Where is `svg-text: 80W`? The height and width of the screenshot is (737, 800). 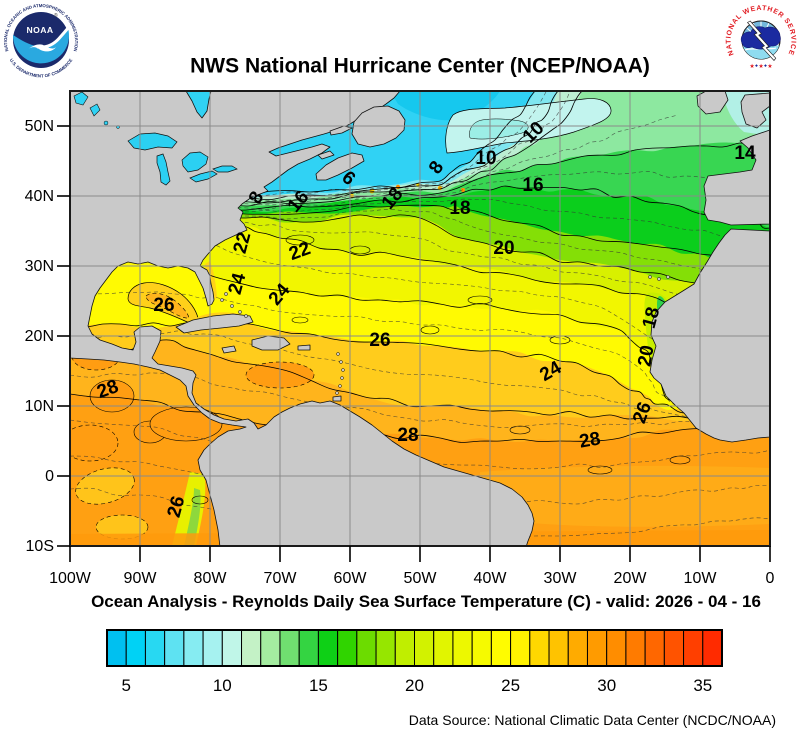 svg-text: 80W is located at coordinates (211, 578).